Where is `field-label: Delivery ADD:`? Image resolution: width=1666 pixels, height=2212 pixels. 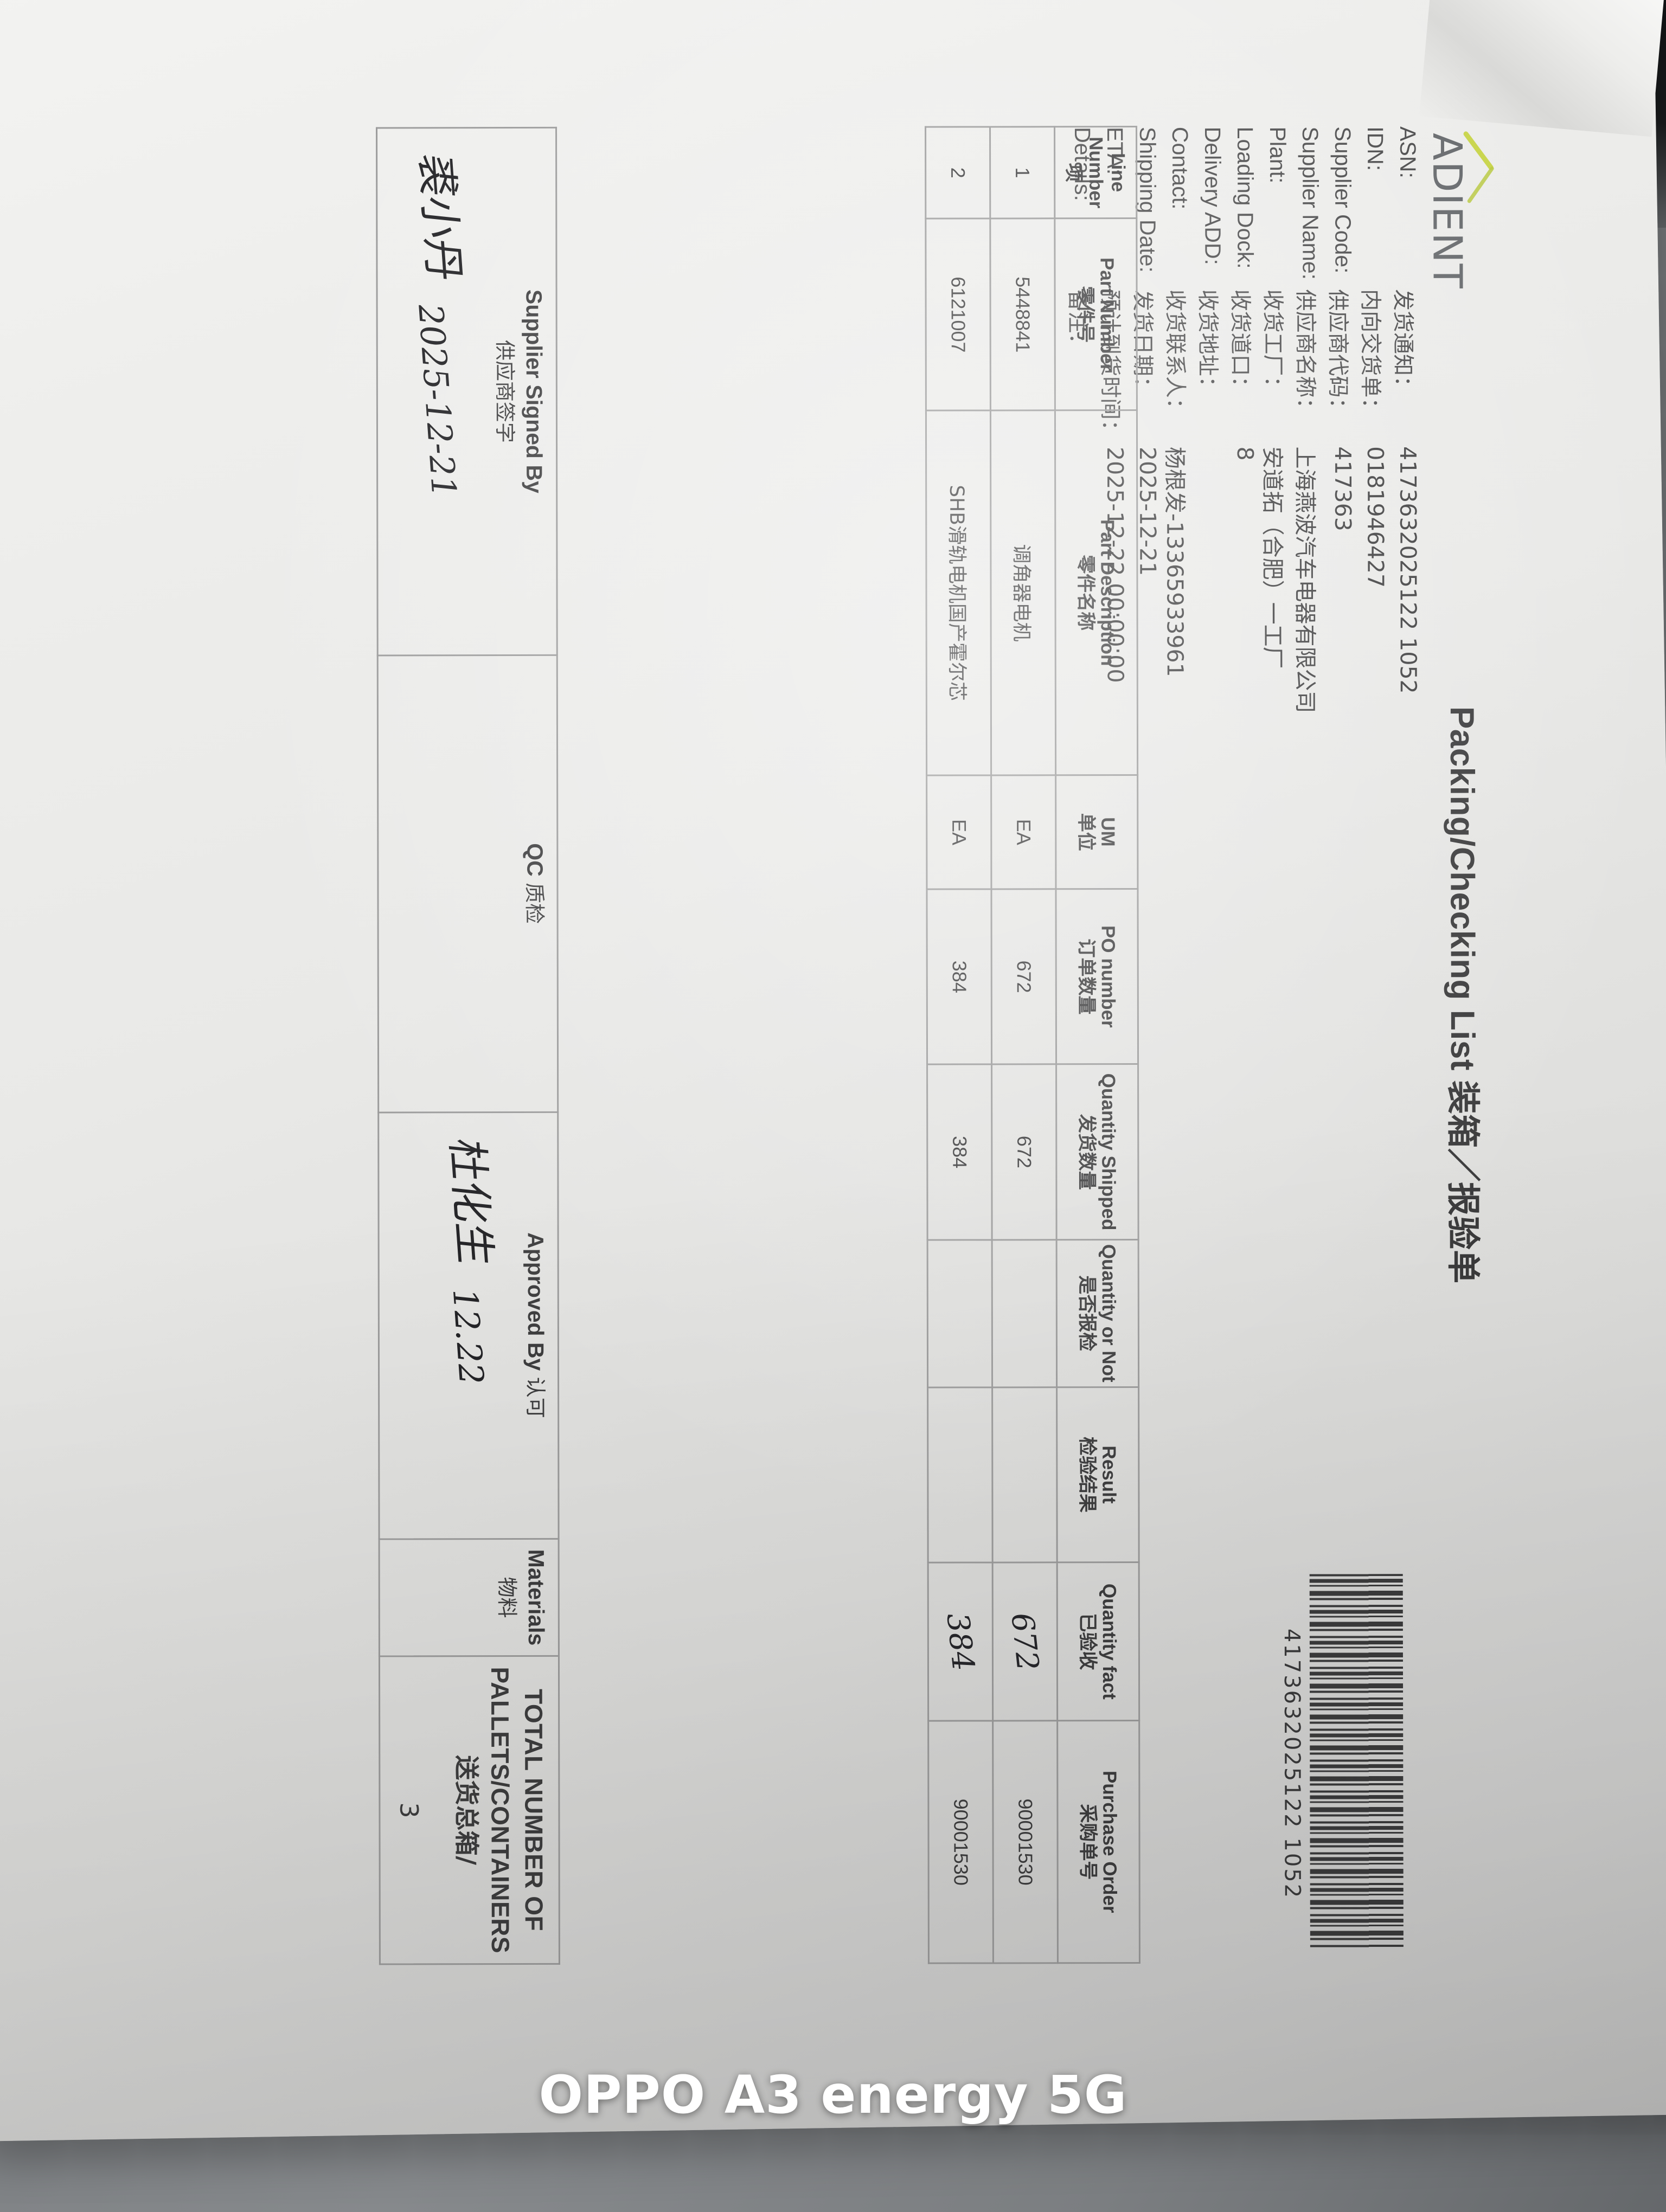
field-label: Delivery ADD: is located at coordinates (1213, 195).